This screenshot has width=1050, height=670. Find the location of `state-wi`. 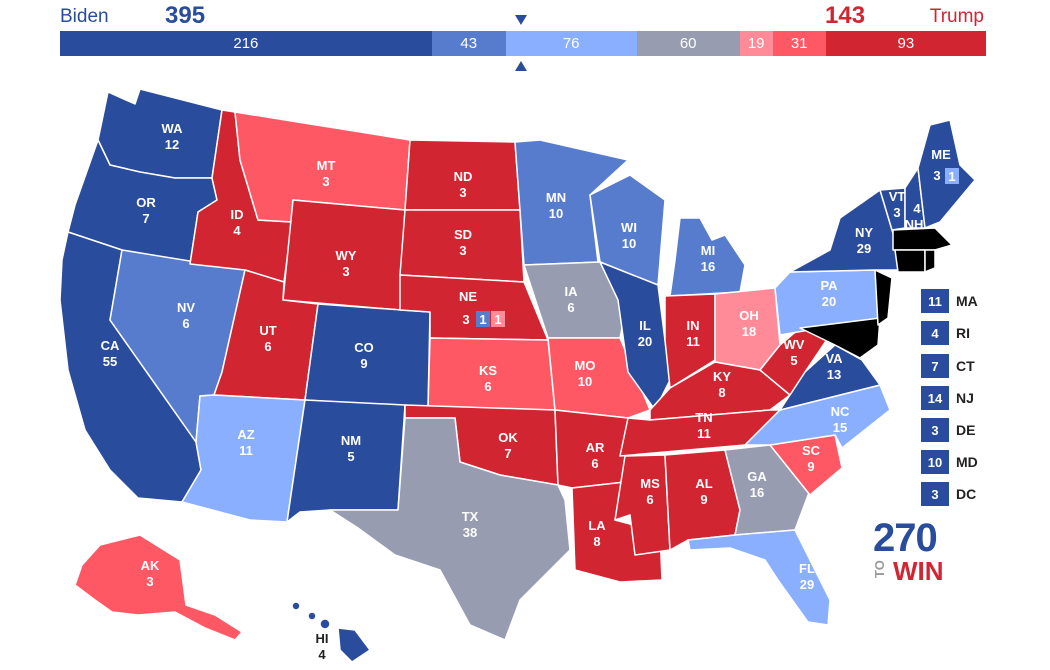

state-wi is located at coordinates (627, 230).